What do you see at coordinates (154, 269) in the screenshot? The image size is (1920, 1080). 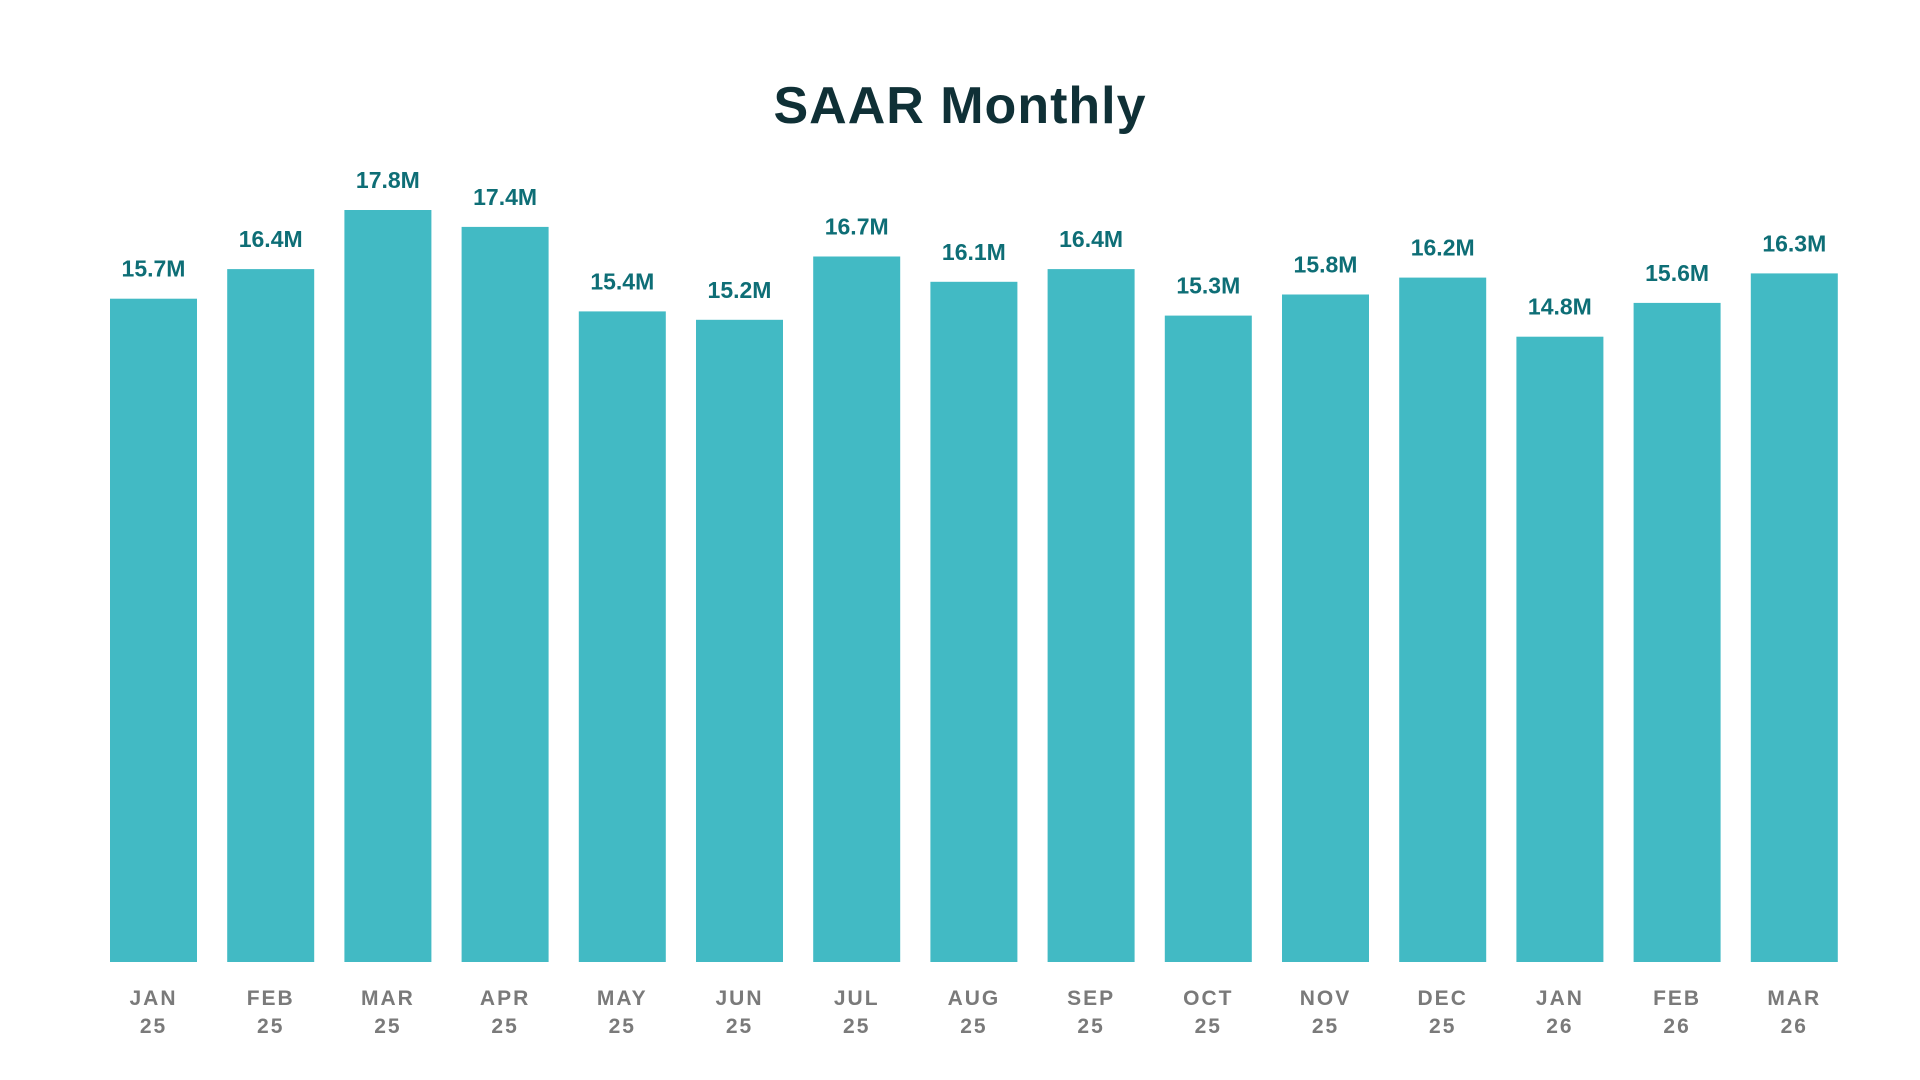 I see `bar-value-label: 15.7M` at bounding box center [154, 269].